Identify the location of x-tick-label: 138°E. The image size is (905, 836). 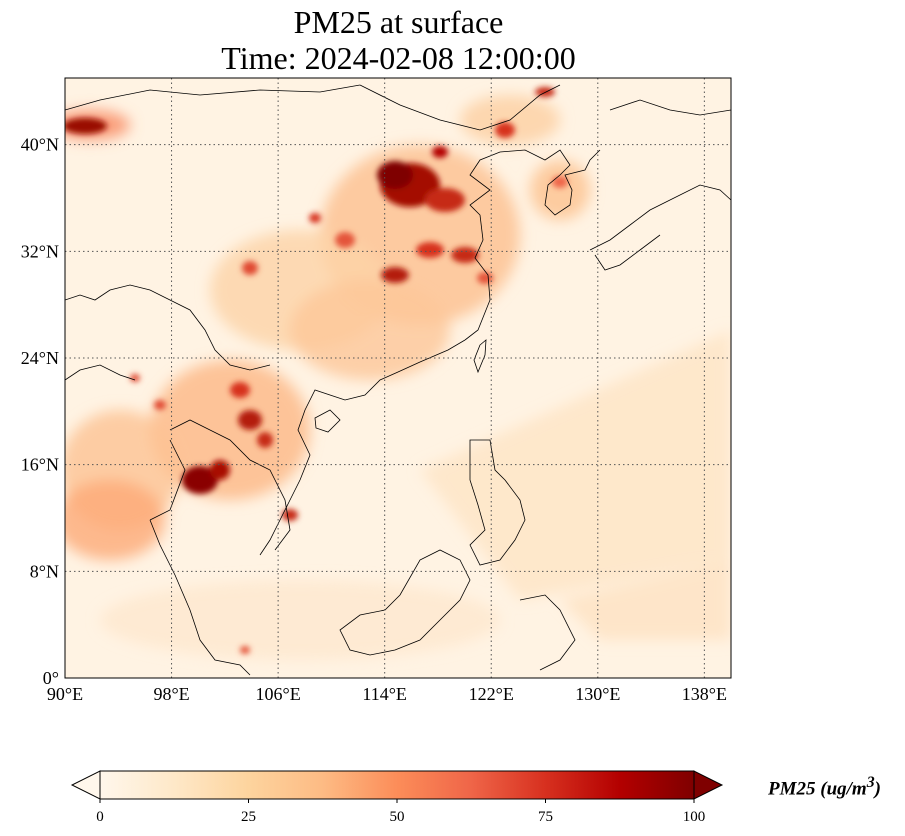
(704, 694).